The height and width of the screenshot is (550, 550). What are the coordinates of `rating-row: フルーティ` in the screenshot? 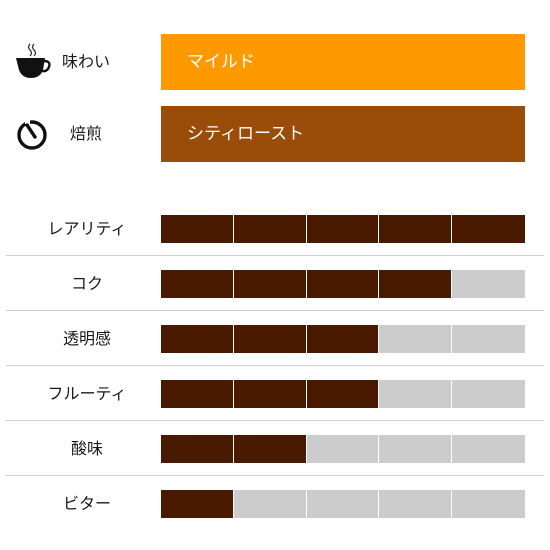 It's located at (275, 393).